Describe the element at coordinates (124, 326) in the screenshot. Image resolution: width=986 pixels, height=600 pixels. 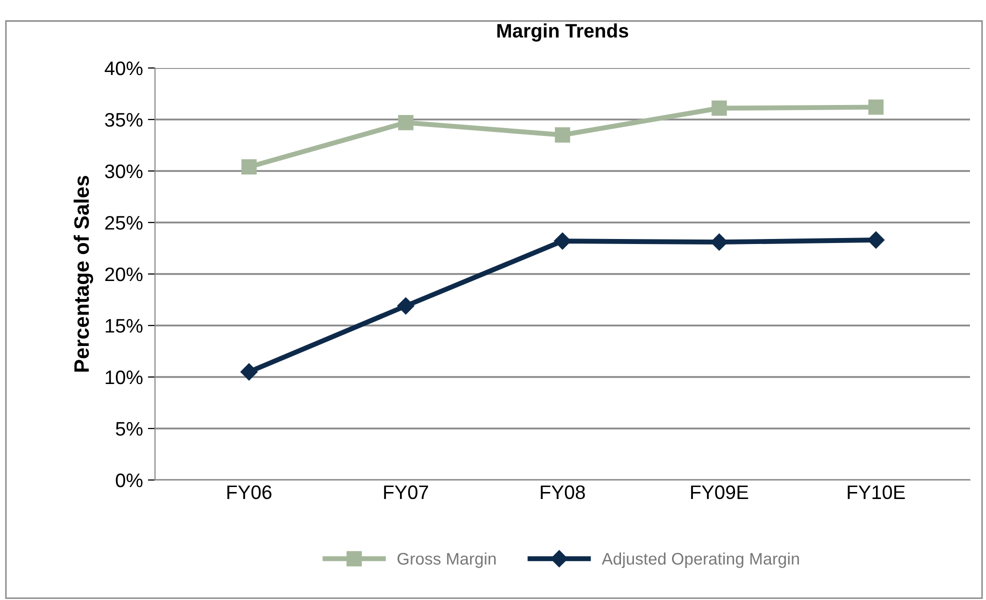
I see `y-tick-label: 15%` at that location.